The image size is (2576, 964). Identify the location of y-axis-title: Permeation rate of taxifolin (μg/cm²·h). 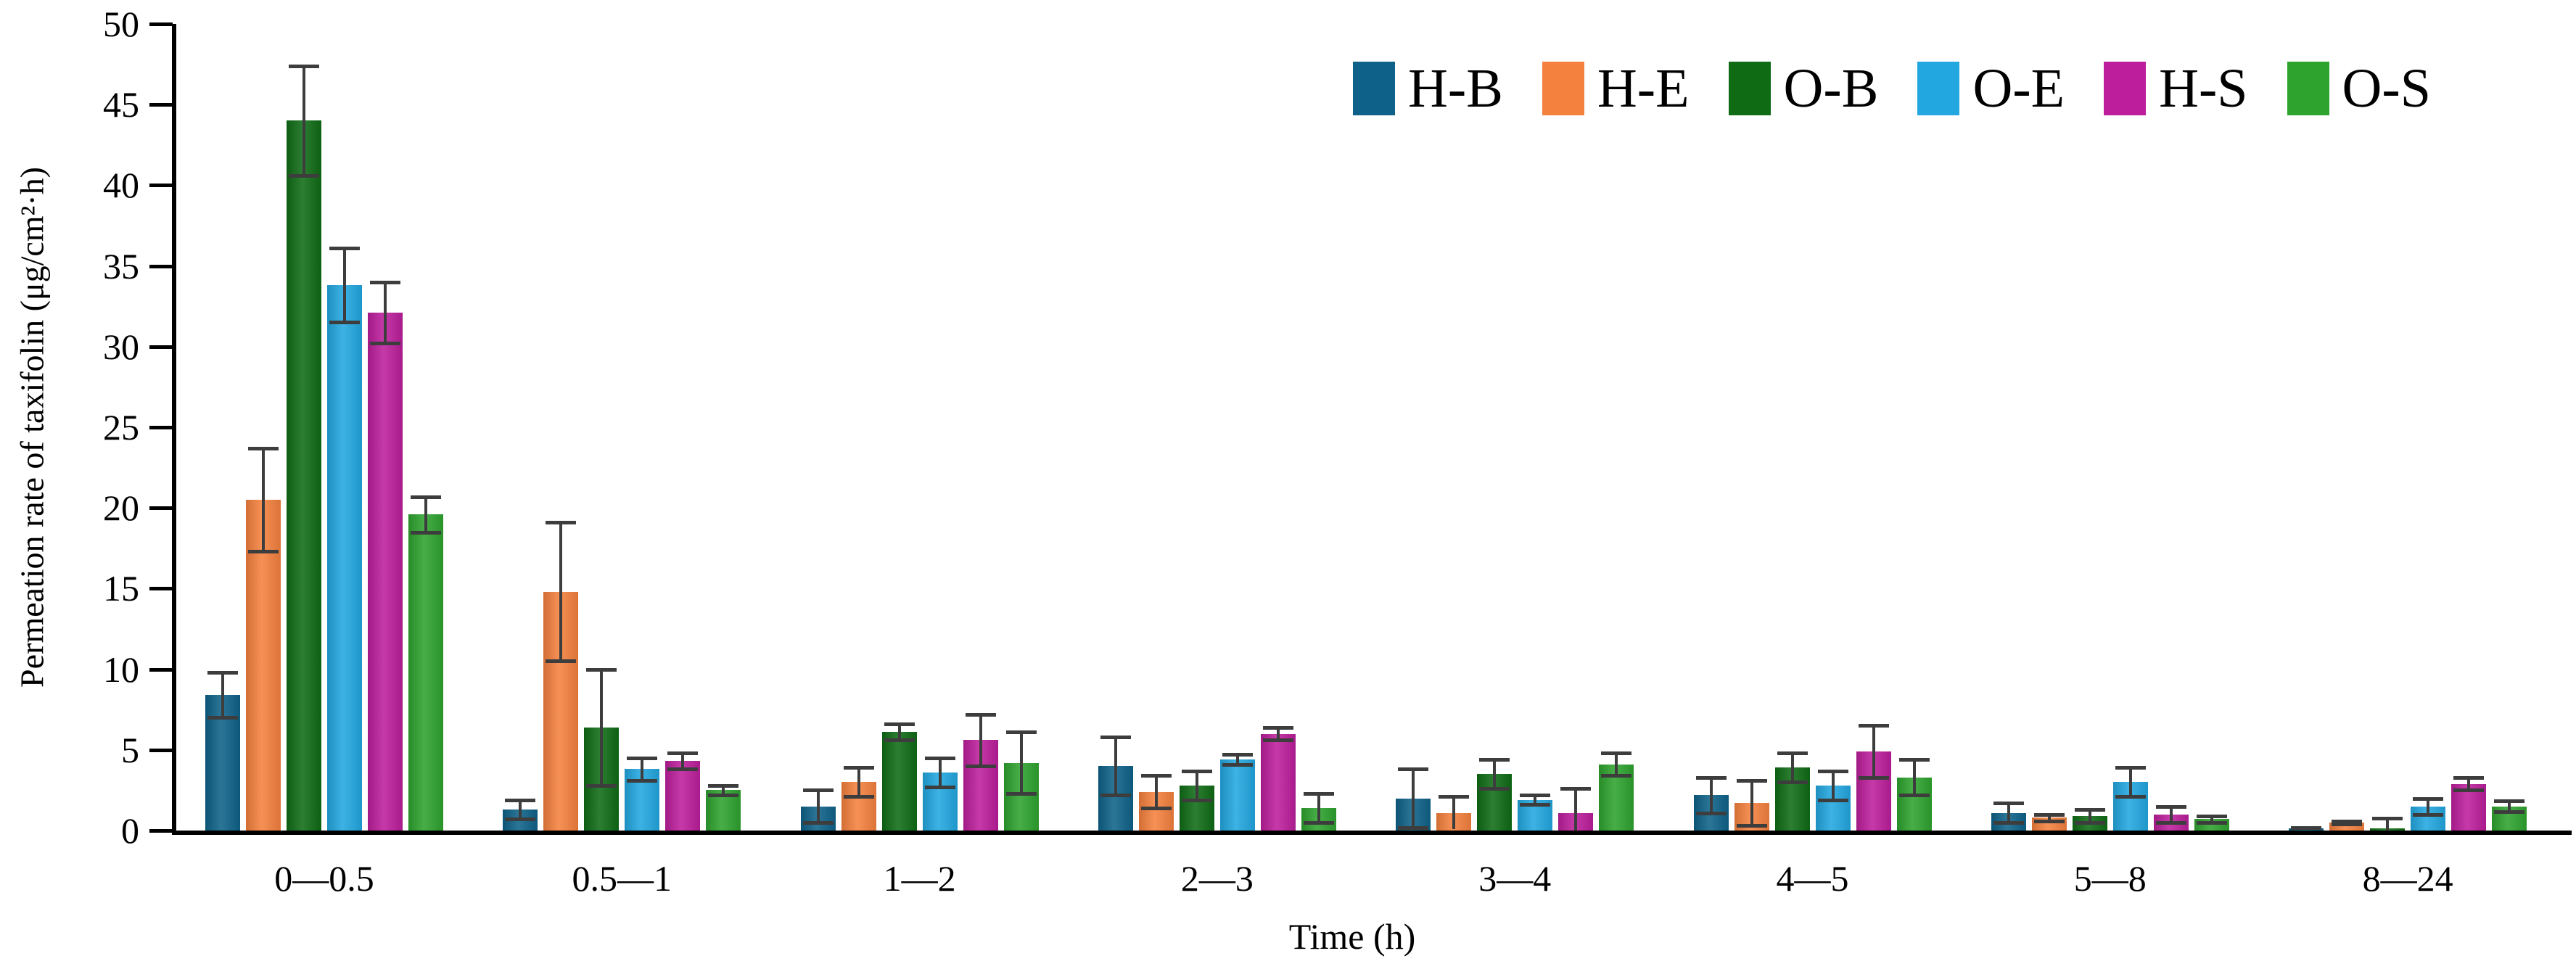
(32, 427).